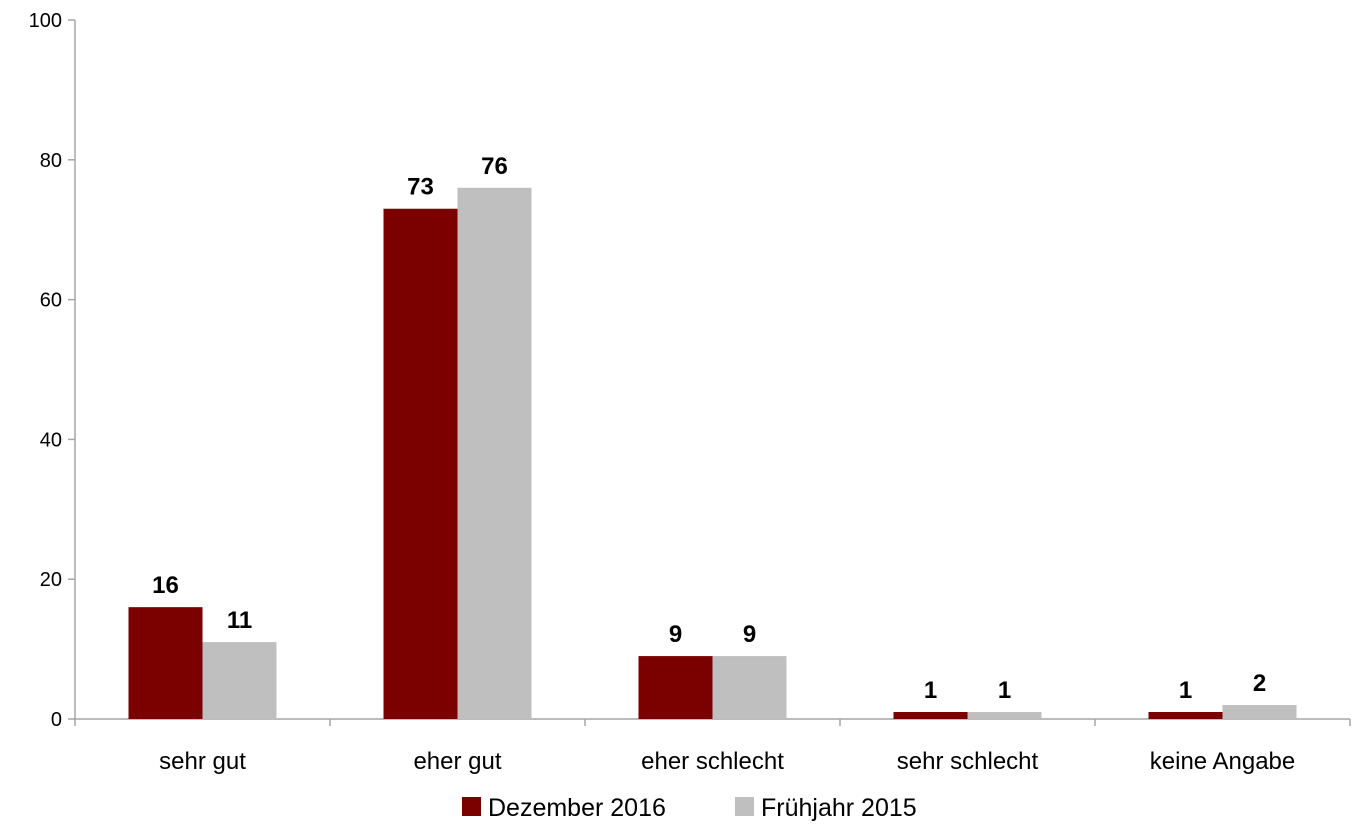  Describe the element at coordinates (420, 187) in the screenshot. I see `data-label: 73` at that location.